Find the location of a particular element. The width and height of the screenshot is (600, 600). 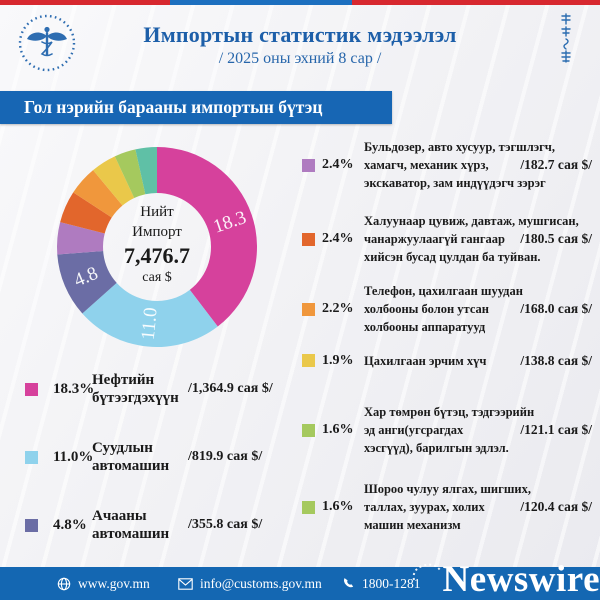

footer-website-text: www.gov.mn is located at coordinates (114, 583).